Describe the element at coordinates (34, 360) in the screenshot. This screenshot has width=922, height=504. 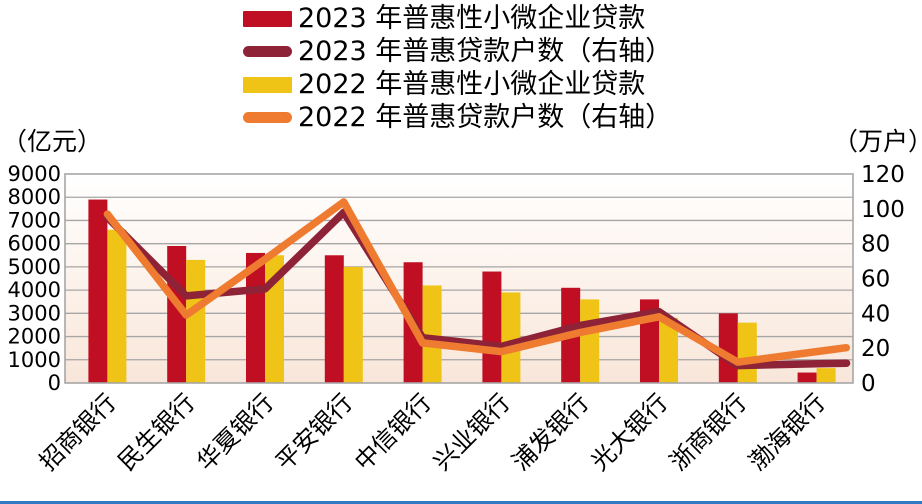
I see `left-axis-tick-1000: 1000` at that location.